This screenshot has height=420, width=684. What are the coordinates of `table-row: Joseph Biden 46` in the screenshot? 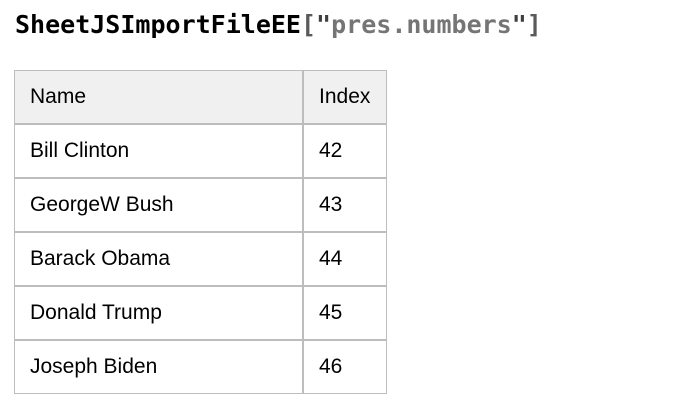 It's located at (200, 367).